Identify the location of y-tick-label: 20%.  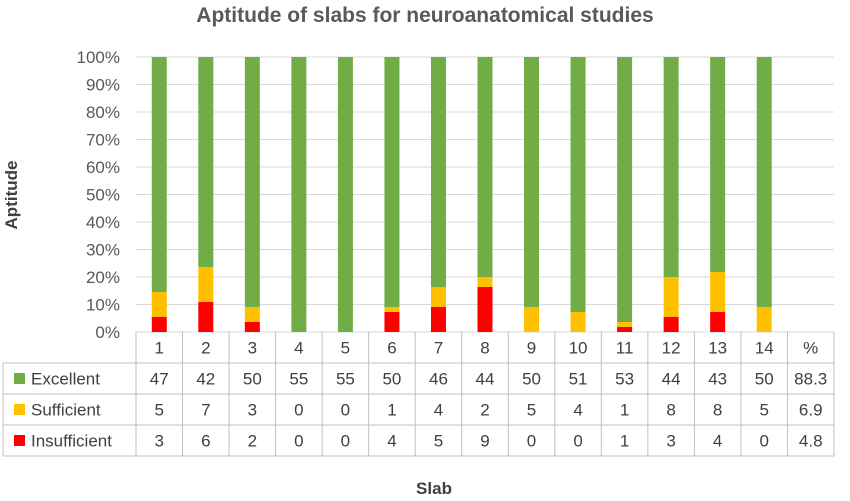
(103, 277).